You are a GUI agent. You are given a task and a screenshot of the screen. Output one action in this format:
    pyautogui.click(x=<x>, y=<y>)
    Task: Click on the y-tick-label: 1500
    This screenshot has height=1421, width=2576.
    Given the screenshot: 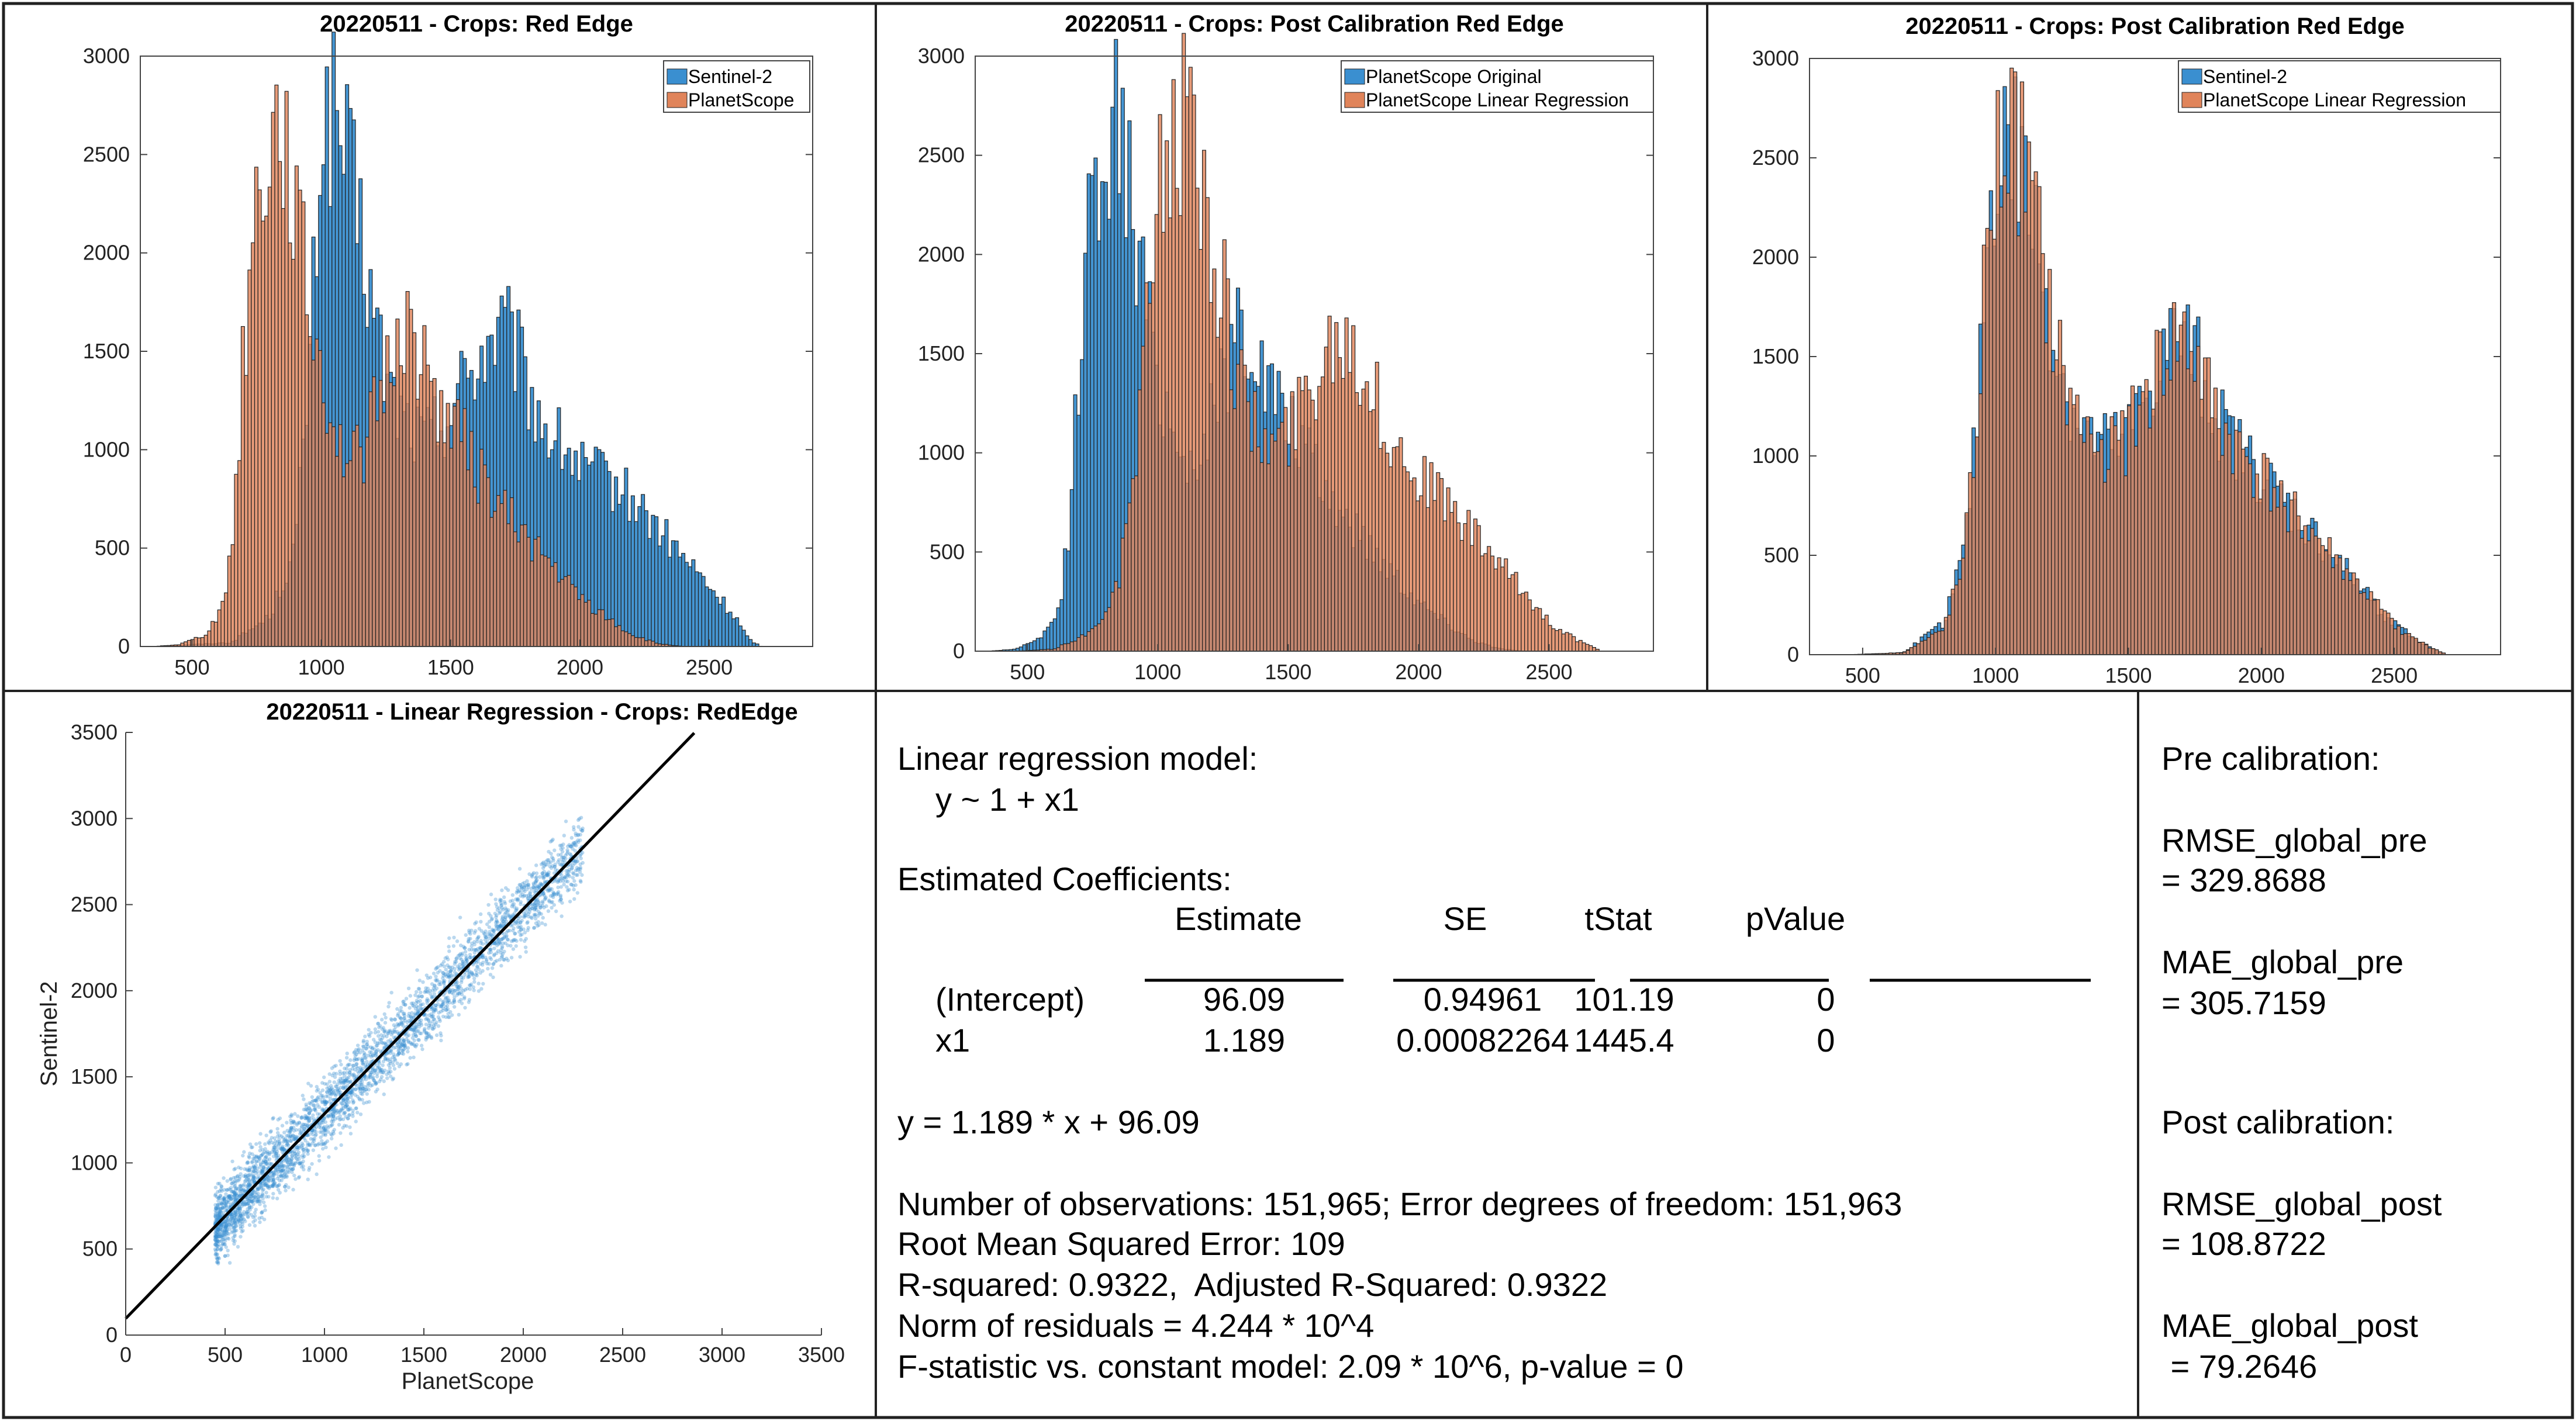 What is the action you would take?
    pyautogui.click(x=94, y=1076)
    